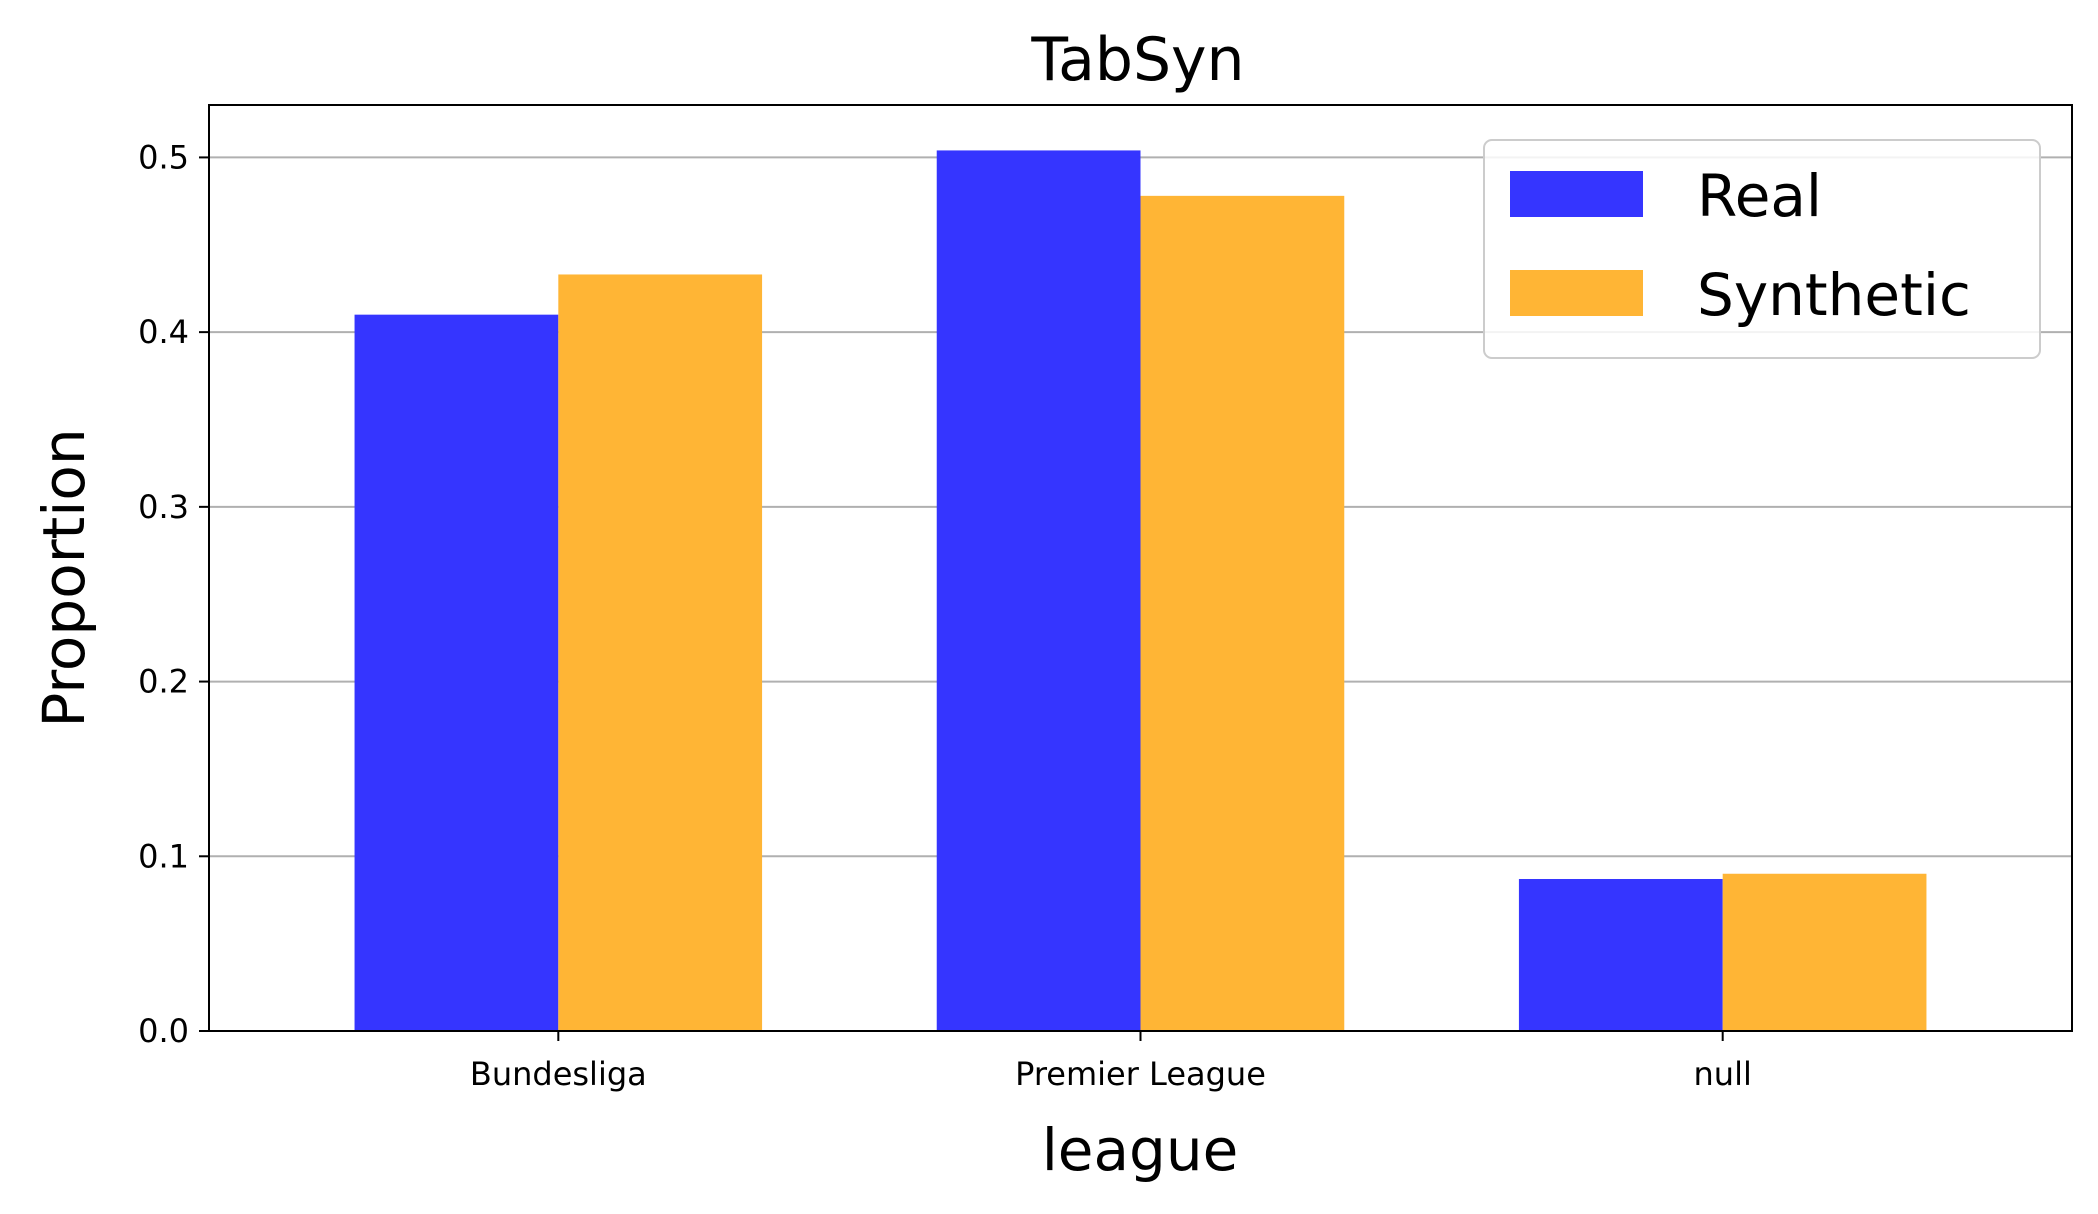  What do you see at coordinates (1723, 1074) in the screenshot?
I see `x-tick-label: null` at bounding box center [1723, 1074].